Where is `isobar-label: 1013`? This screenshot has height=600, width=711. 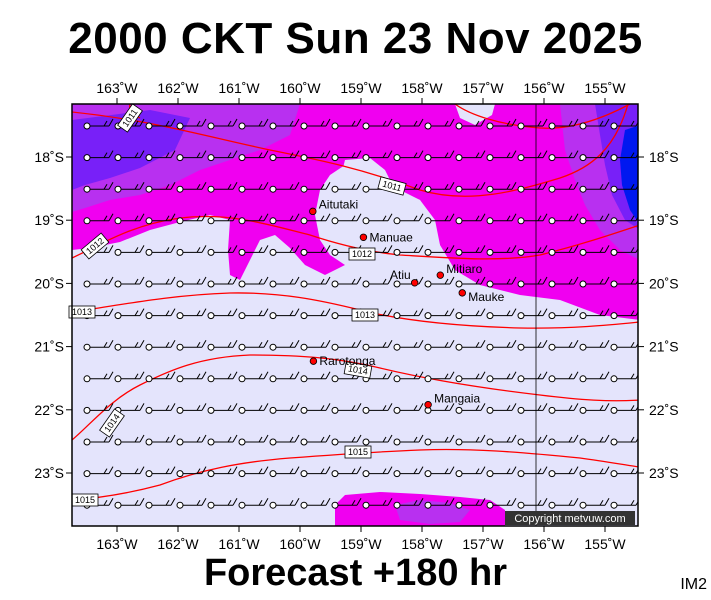 isobar-label: 1013 is located at coordinates (365, 315).